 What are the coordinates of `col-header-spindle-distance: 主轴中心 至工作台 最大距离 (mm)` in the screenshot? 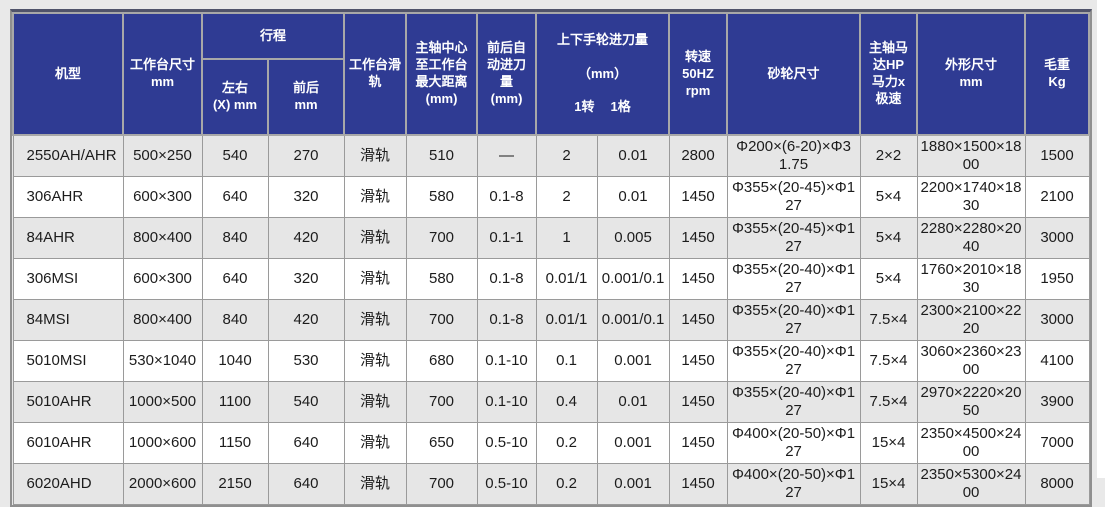 It's located at (442, 74).